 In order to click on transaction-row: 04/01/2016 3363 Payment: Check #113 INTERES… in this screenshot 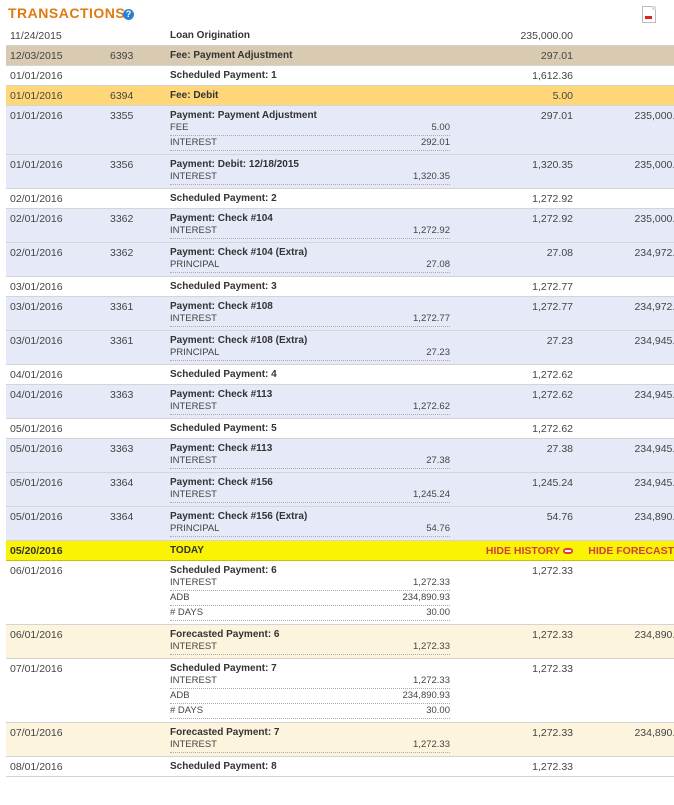, I will do `click(340, 401)`.